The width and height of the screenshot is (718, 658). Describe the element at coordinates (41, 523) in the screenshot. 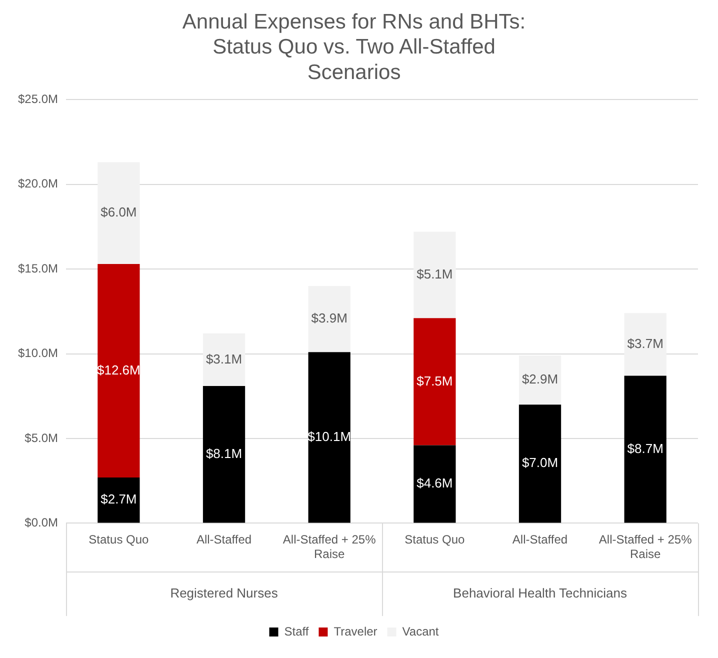

I see `y-tick-label: $0.0M` at that location.